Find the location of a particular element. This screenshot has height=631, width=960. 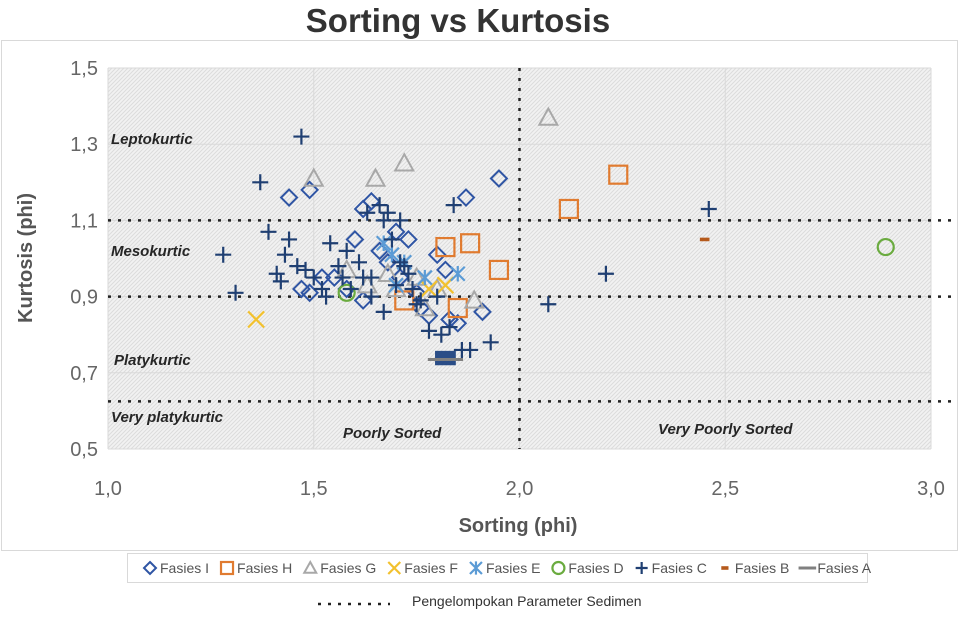

legend-label: Fasies F is located at coordinates (431, 568).